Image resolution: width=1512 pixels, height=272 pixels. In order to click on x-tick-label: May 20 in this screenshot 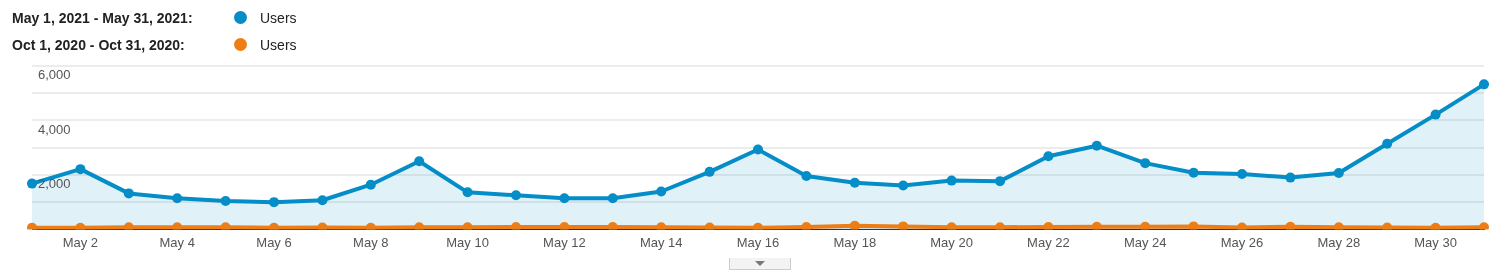, I will do `click(951, 242)`.